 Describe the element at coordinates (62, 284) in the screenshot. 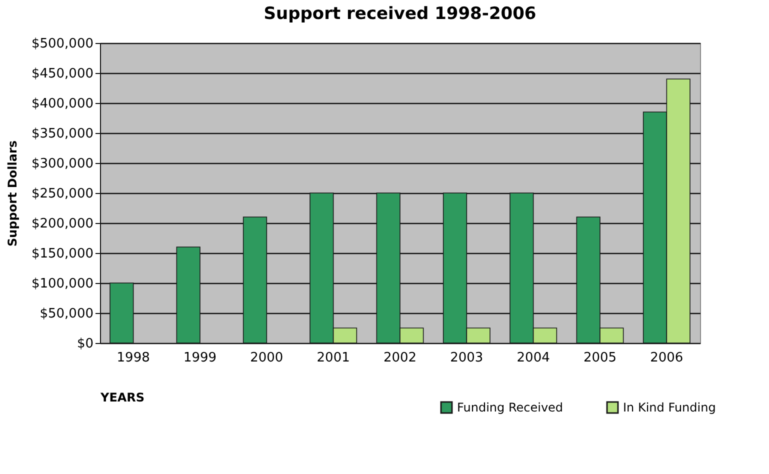

I see `y-tick-label: $100,000` at that location.